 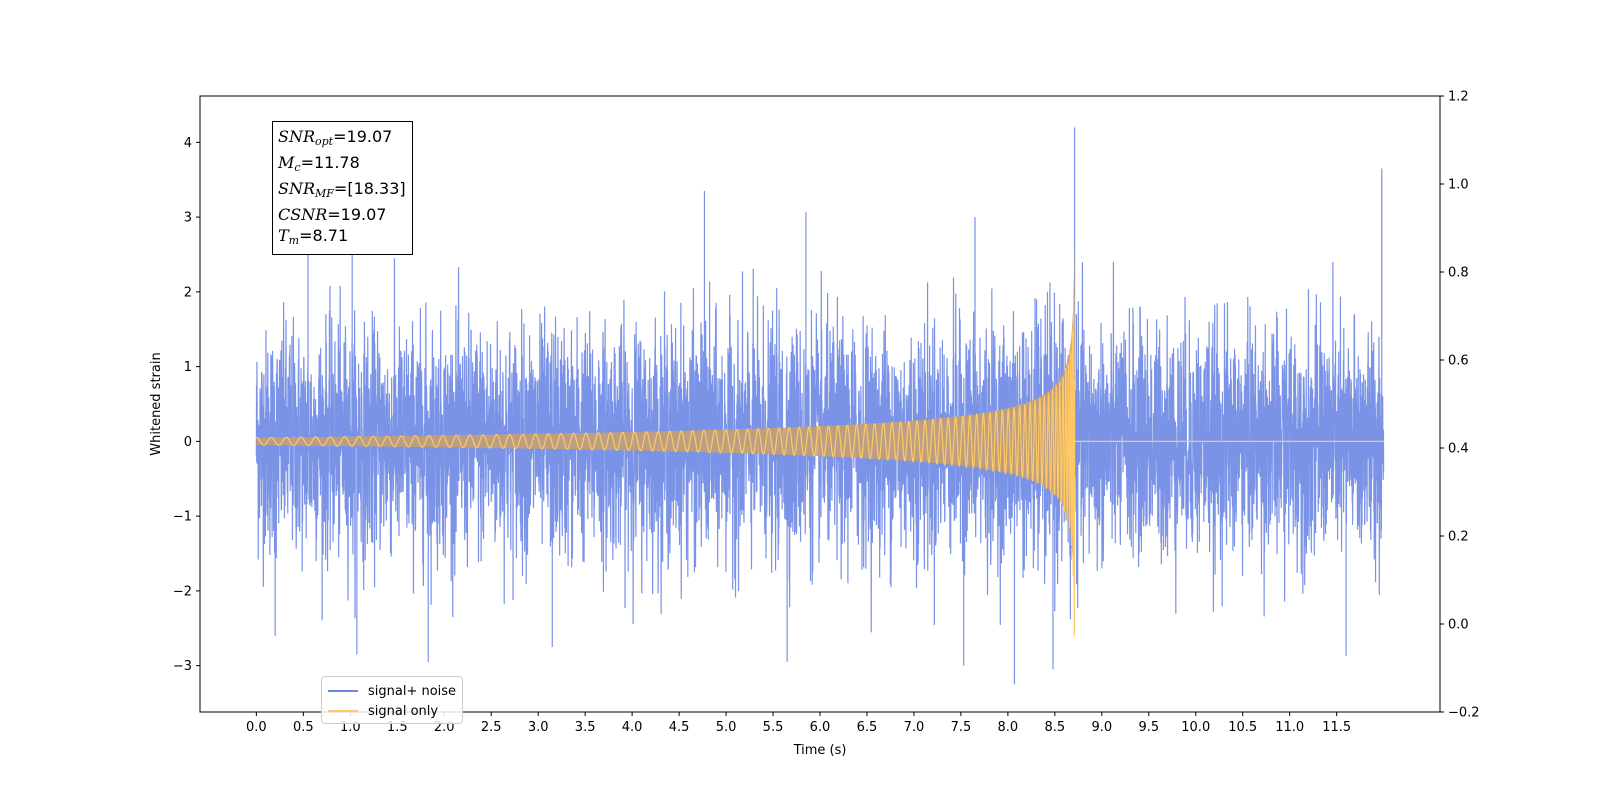 What do you see at coordinates (1242, 727) in the screenshot?
I see `x-tick-label: 10.5` at bounding box center [1242, 727].